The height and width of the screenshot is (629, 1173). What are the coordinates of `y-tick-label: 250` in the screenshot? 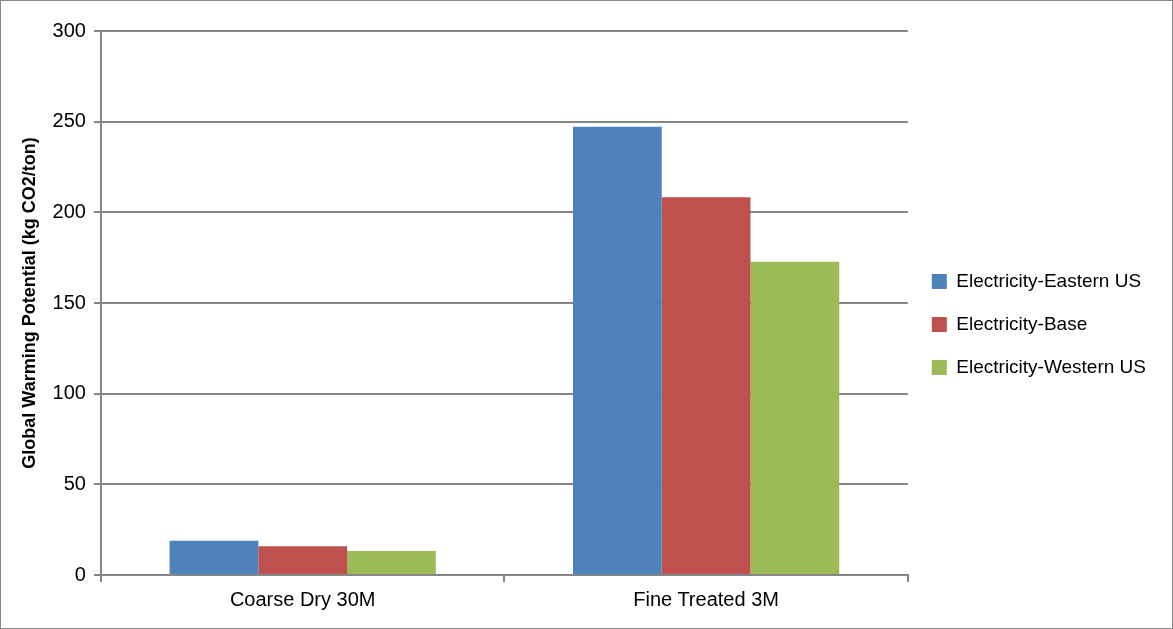 It's located at (69, 120).